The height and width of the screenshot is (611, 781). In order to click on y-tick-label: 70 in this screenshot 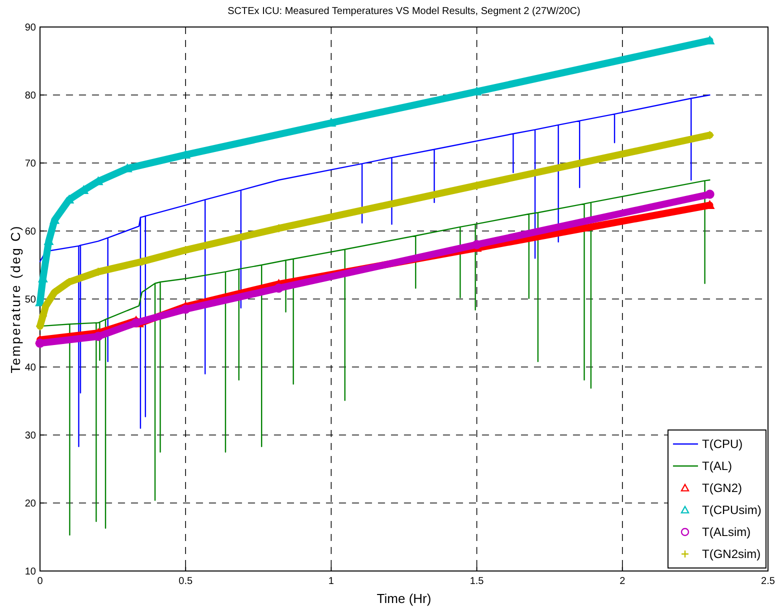, I will do `click(30, 164)`.